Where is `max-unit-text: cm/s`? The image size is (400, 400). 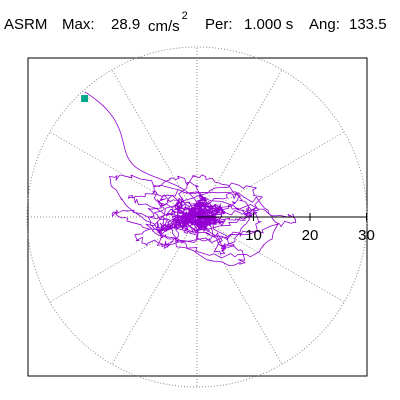
max-unit-text: cm/s is located at coordinates (164, 26).